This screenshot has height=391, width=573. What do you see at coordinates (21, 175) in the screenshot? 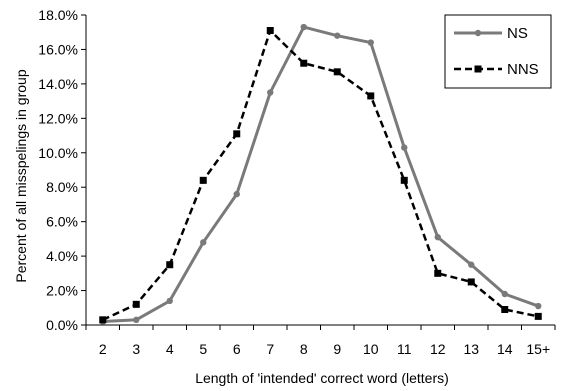
I see `y-axis-title: Percent of all misspelings in group` at bounding box center [21, 175].